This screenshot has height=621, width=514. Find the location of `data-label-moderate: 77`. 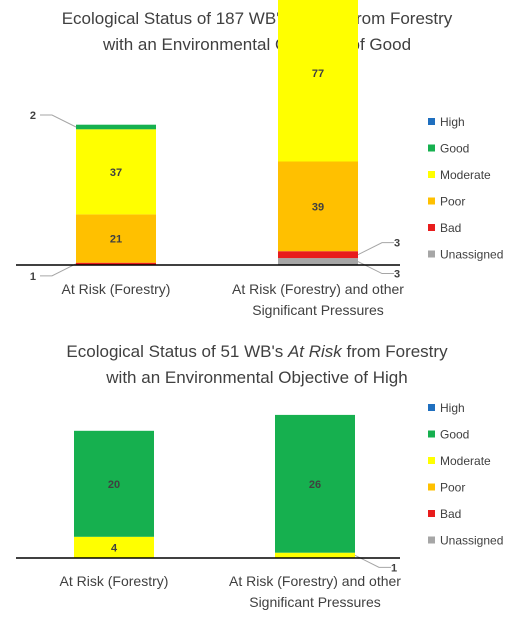

data-label-moderate: 77 is located at coordinates (318, 74).